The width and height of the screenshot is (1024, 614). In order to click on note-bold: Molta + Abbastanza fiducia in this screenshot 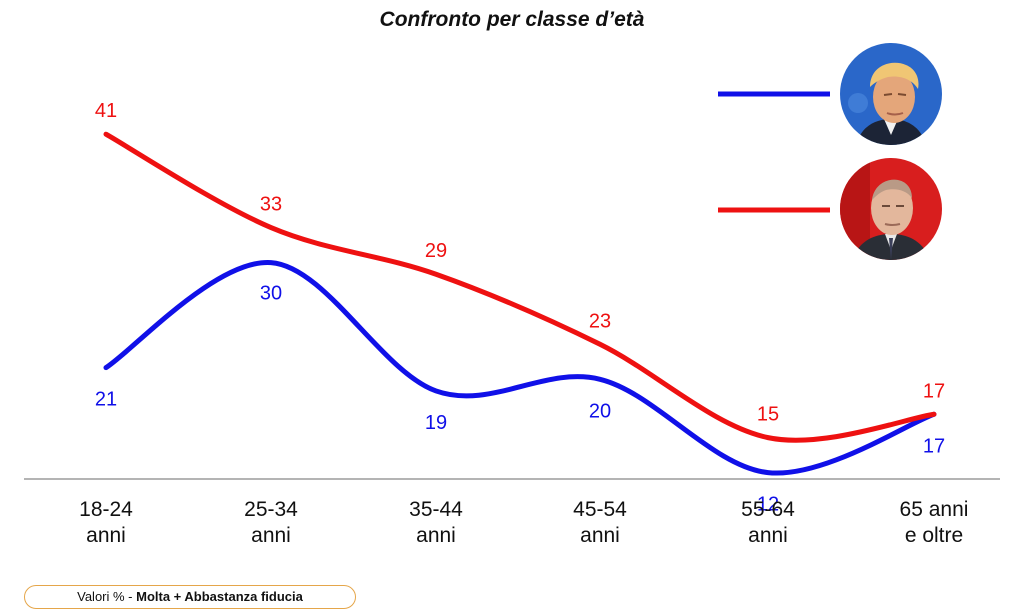, I will do `click(219, 596)`.